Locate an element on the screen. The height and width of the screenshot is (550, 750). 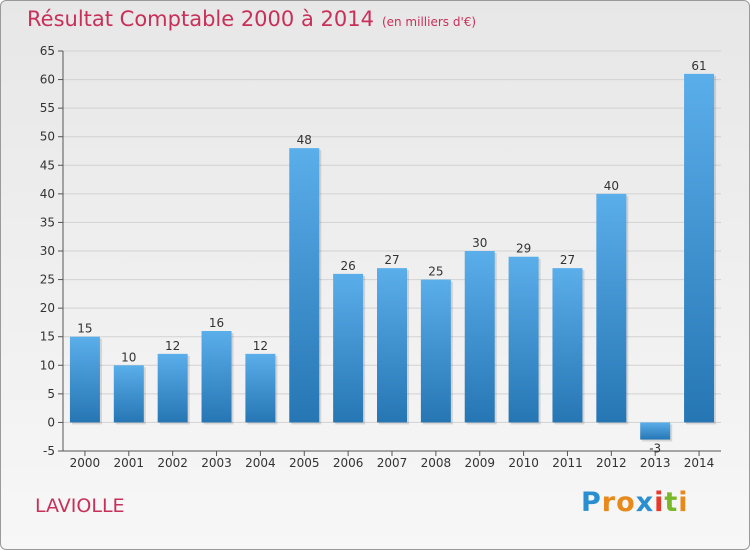
bar-value-label: 40 is located at coordinates (611, 186).